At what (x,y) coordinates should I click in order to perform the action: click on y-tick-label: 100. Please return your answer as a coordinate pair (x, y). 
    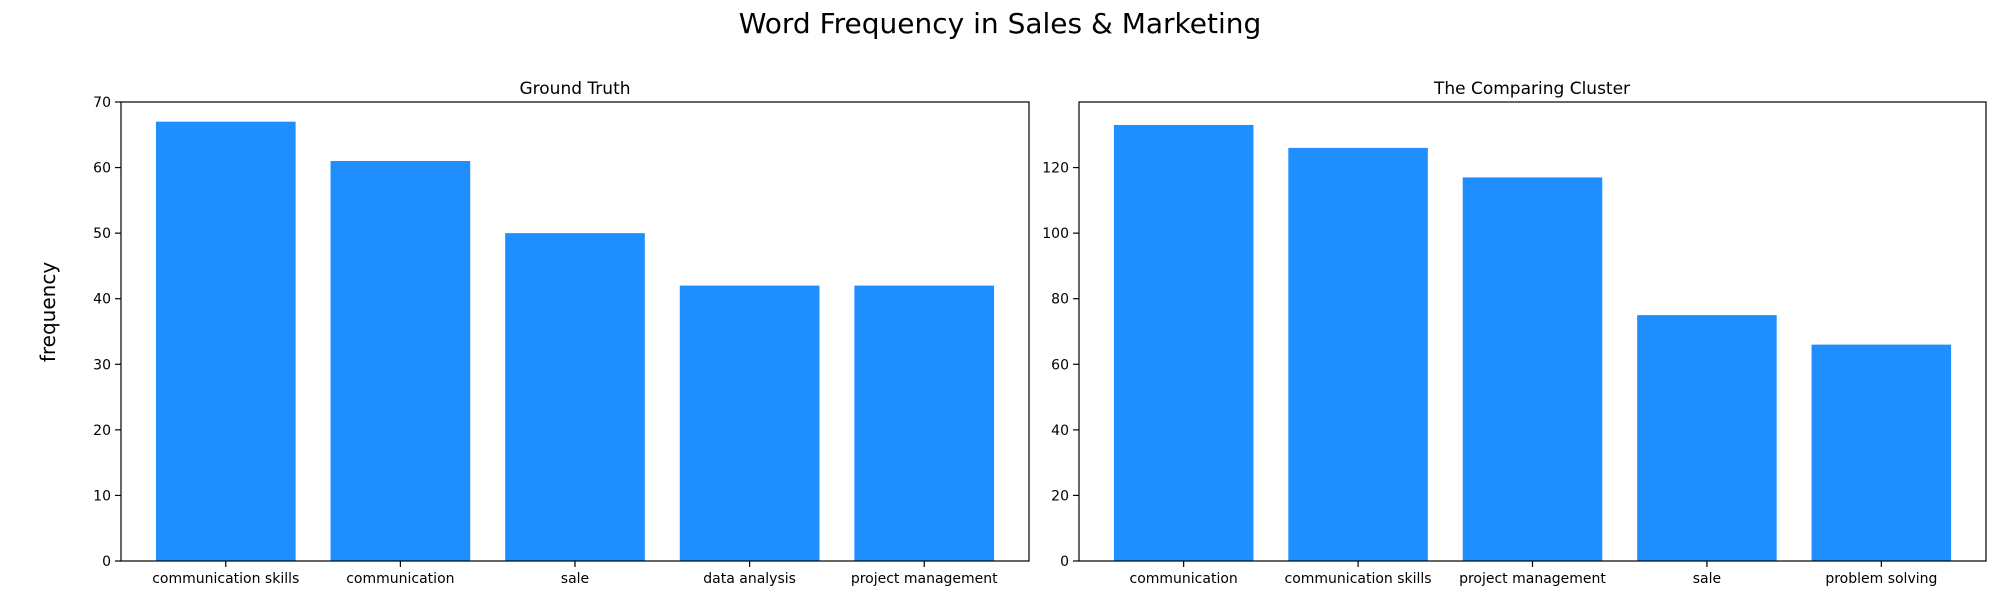
    Looking at the image, I should click on (1055, 234).